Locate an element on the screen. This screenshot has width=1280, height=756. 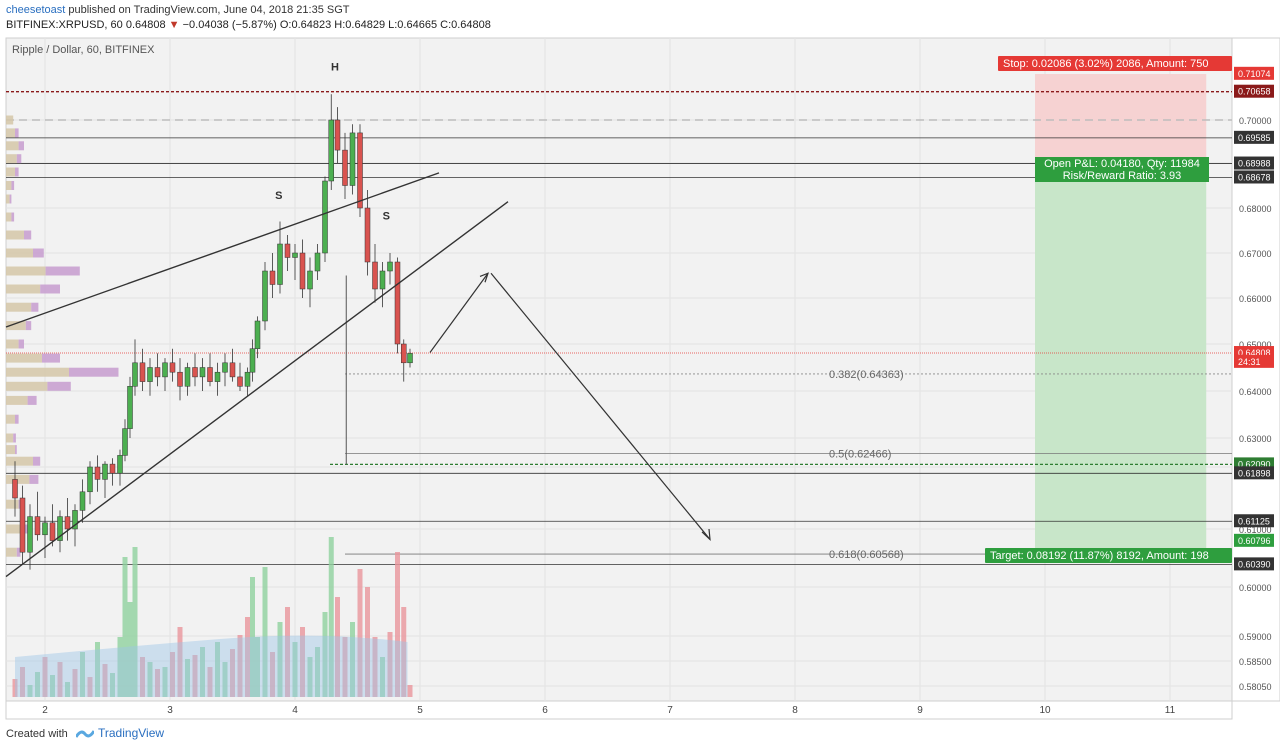
footer is located at coordinates (640, 734).